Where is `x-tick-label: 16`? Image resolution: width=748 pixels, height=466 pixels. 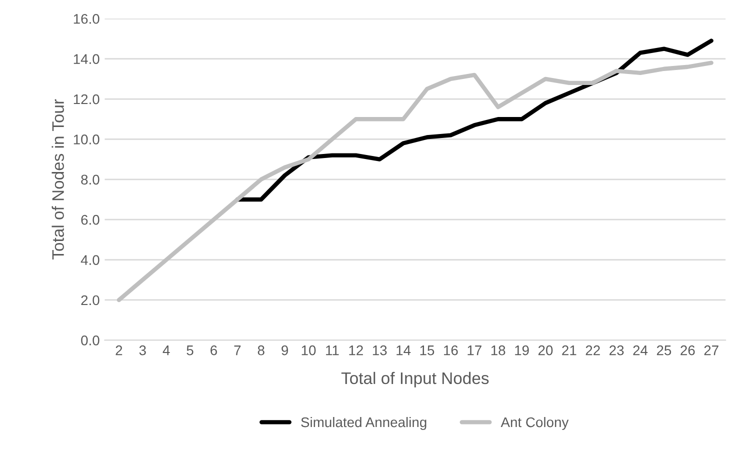
x-tick-label: 16 is located at coordinates (451, 350).